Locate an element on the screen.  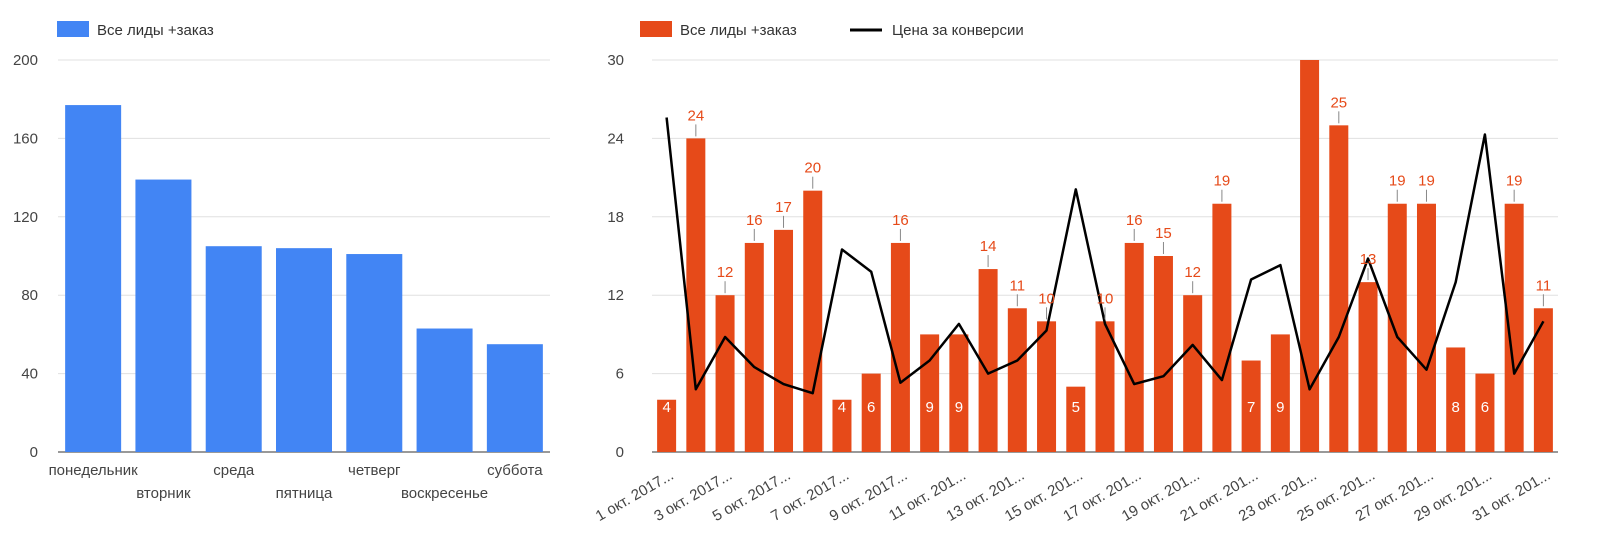
right-y-tick-label: 6 is located at coordinates (620, 374).